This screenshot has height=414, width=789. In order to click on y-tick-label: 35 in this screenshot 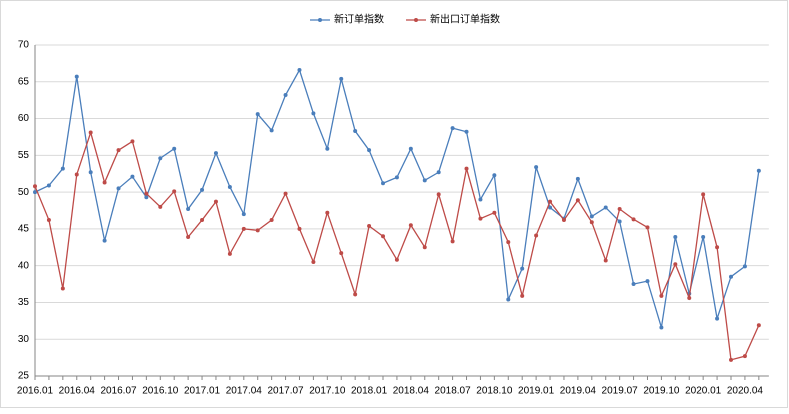, I will do `click(24, 302)`.